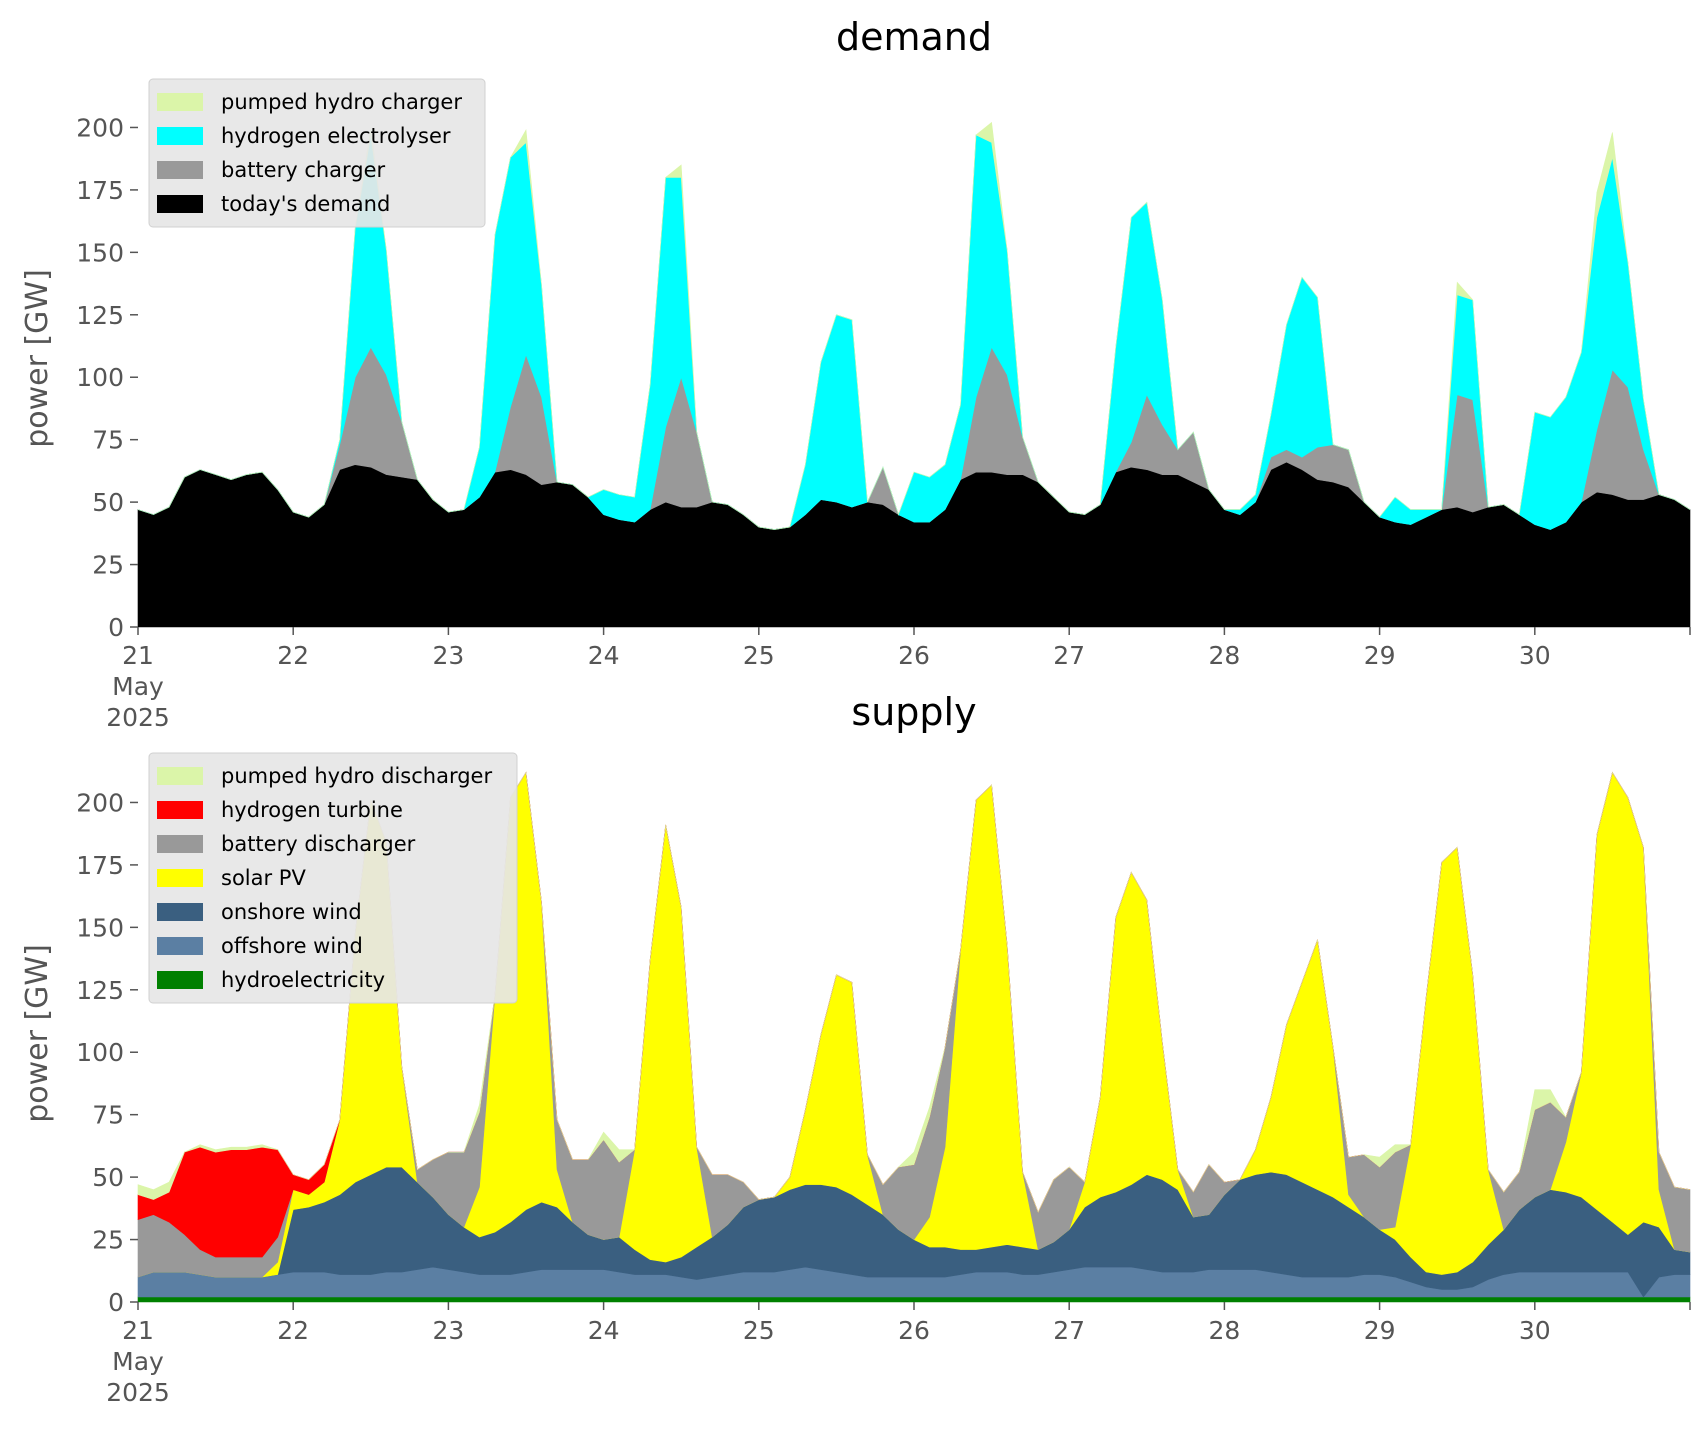 This screenshot has height=1431, width=1706. Describe the element at coordinates (291, 912) in the screenshot. I see `legend-label: onshore wind` at that location.